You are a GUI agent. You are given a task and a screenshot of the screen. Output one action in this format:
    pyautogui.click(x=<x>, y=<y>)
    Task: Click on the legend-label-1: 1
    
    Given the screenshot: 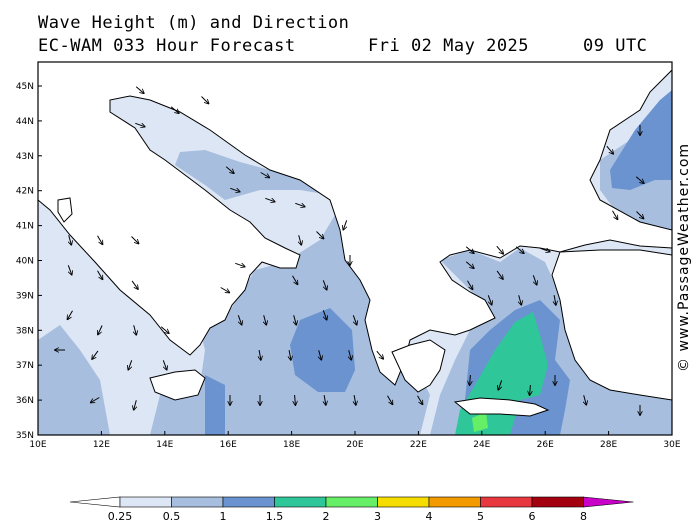 What is the action you would take?
    pyautogui.click(x=223, y=516)
    